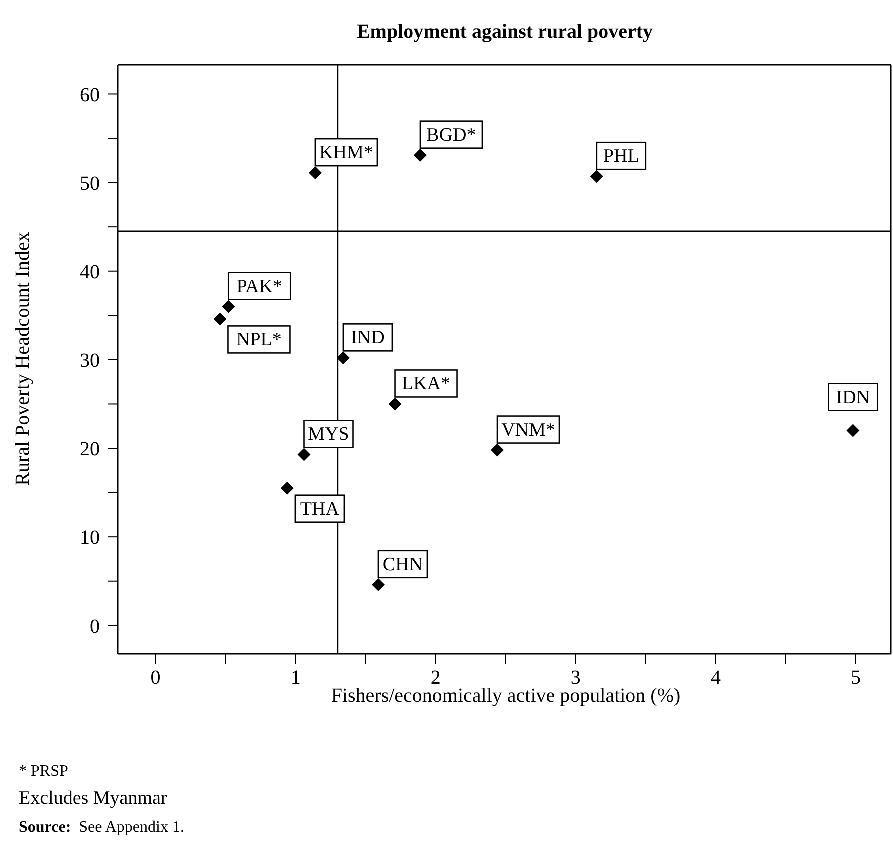 Image resolution: width=893 pixels, height=863 pixels. What do you see at coordinates (90, 361) in the screenshot?
I see `y-tick-label: 30` at bounding box center [90, 361].